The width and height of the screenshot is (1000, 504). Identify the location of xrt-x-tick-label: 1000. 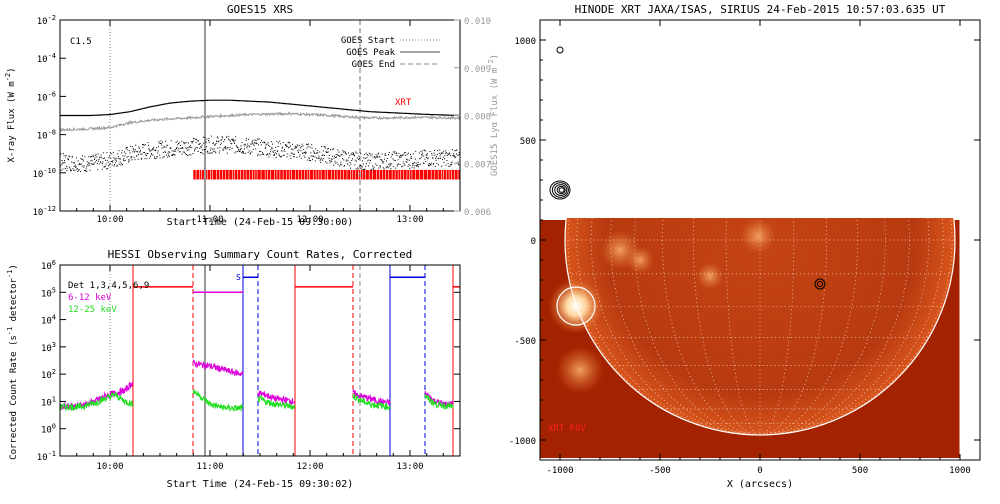
(960, 471).